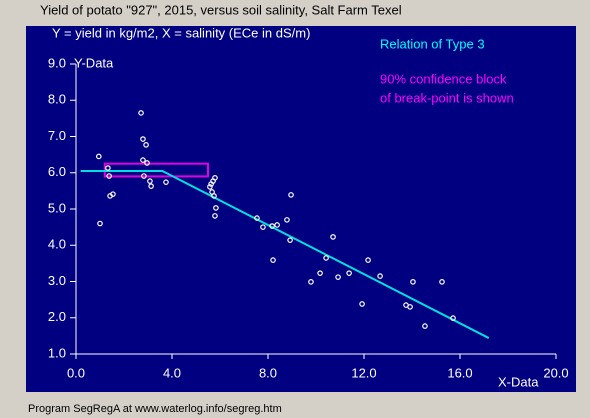  Describe the element at coordinates (518, 381) in the screenshot. I see `x-axis-label: X-Data` at that location.